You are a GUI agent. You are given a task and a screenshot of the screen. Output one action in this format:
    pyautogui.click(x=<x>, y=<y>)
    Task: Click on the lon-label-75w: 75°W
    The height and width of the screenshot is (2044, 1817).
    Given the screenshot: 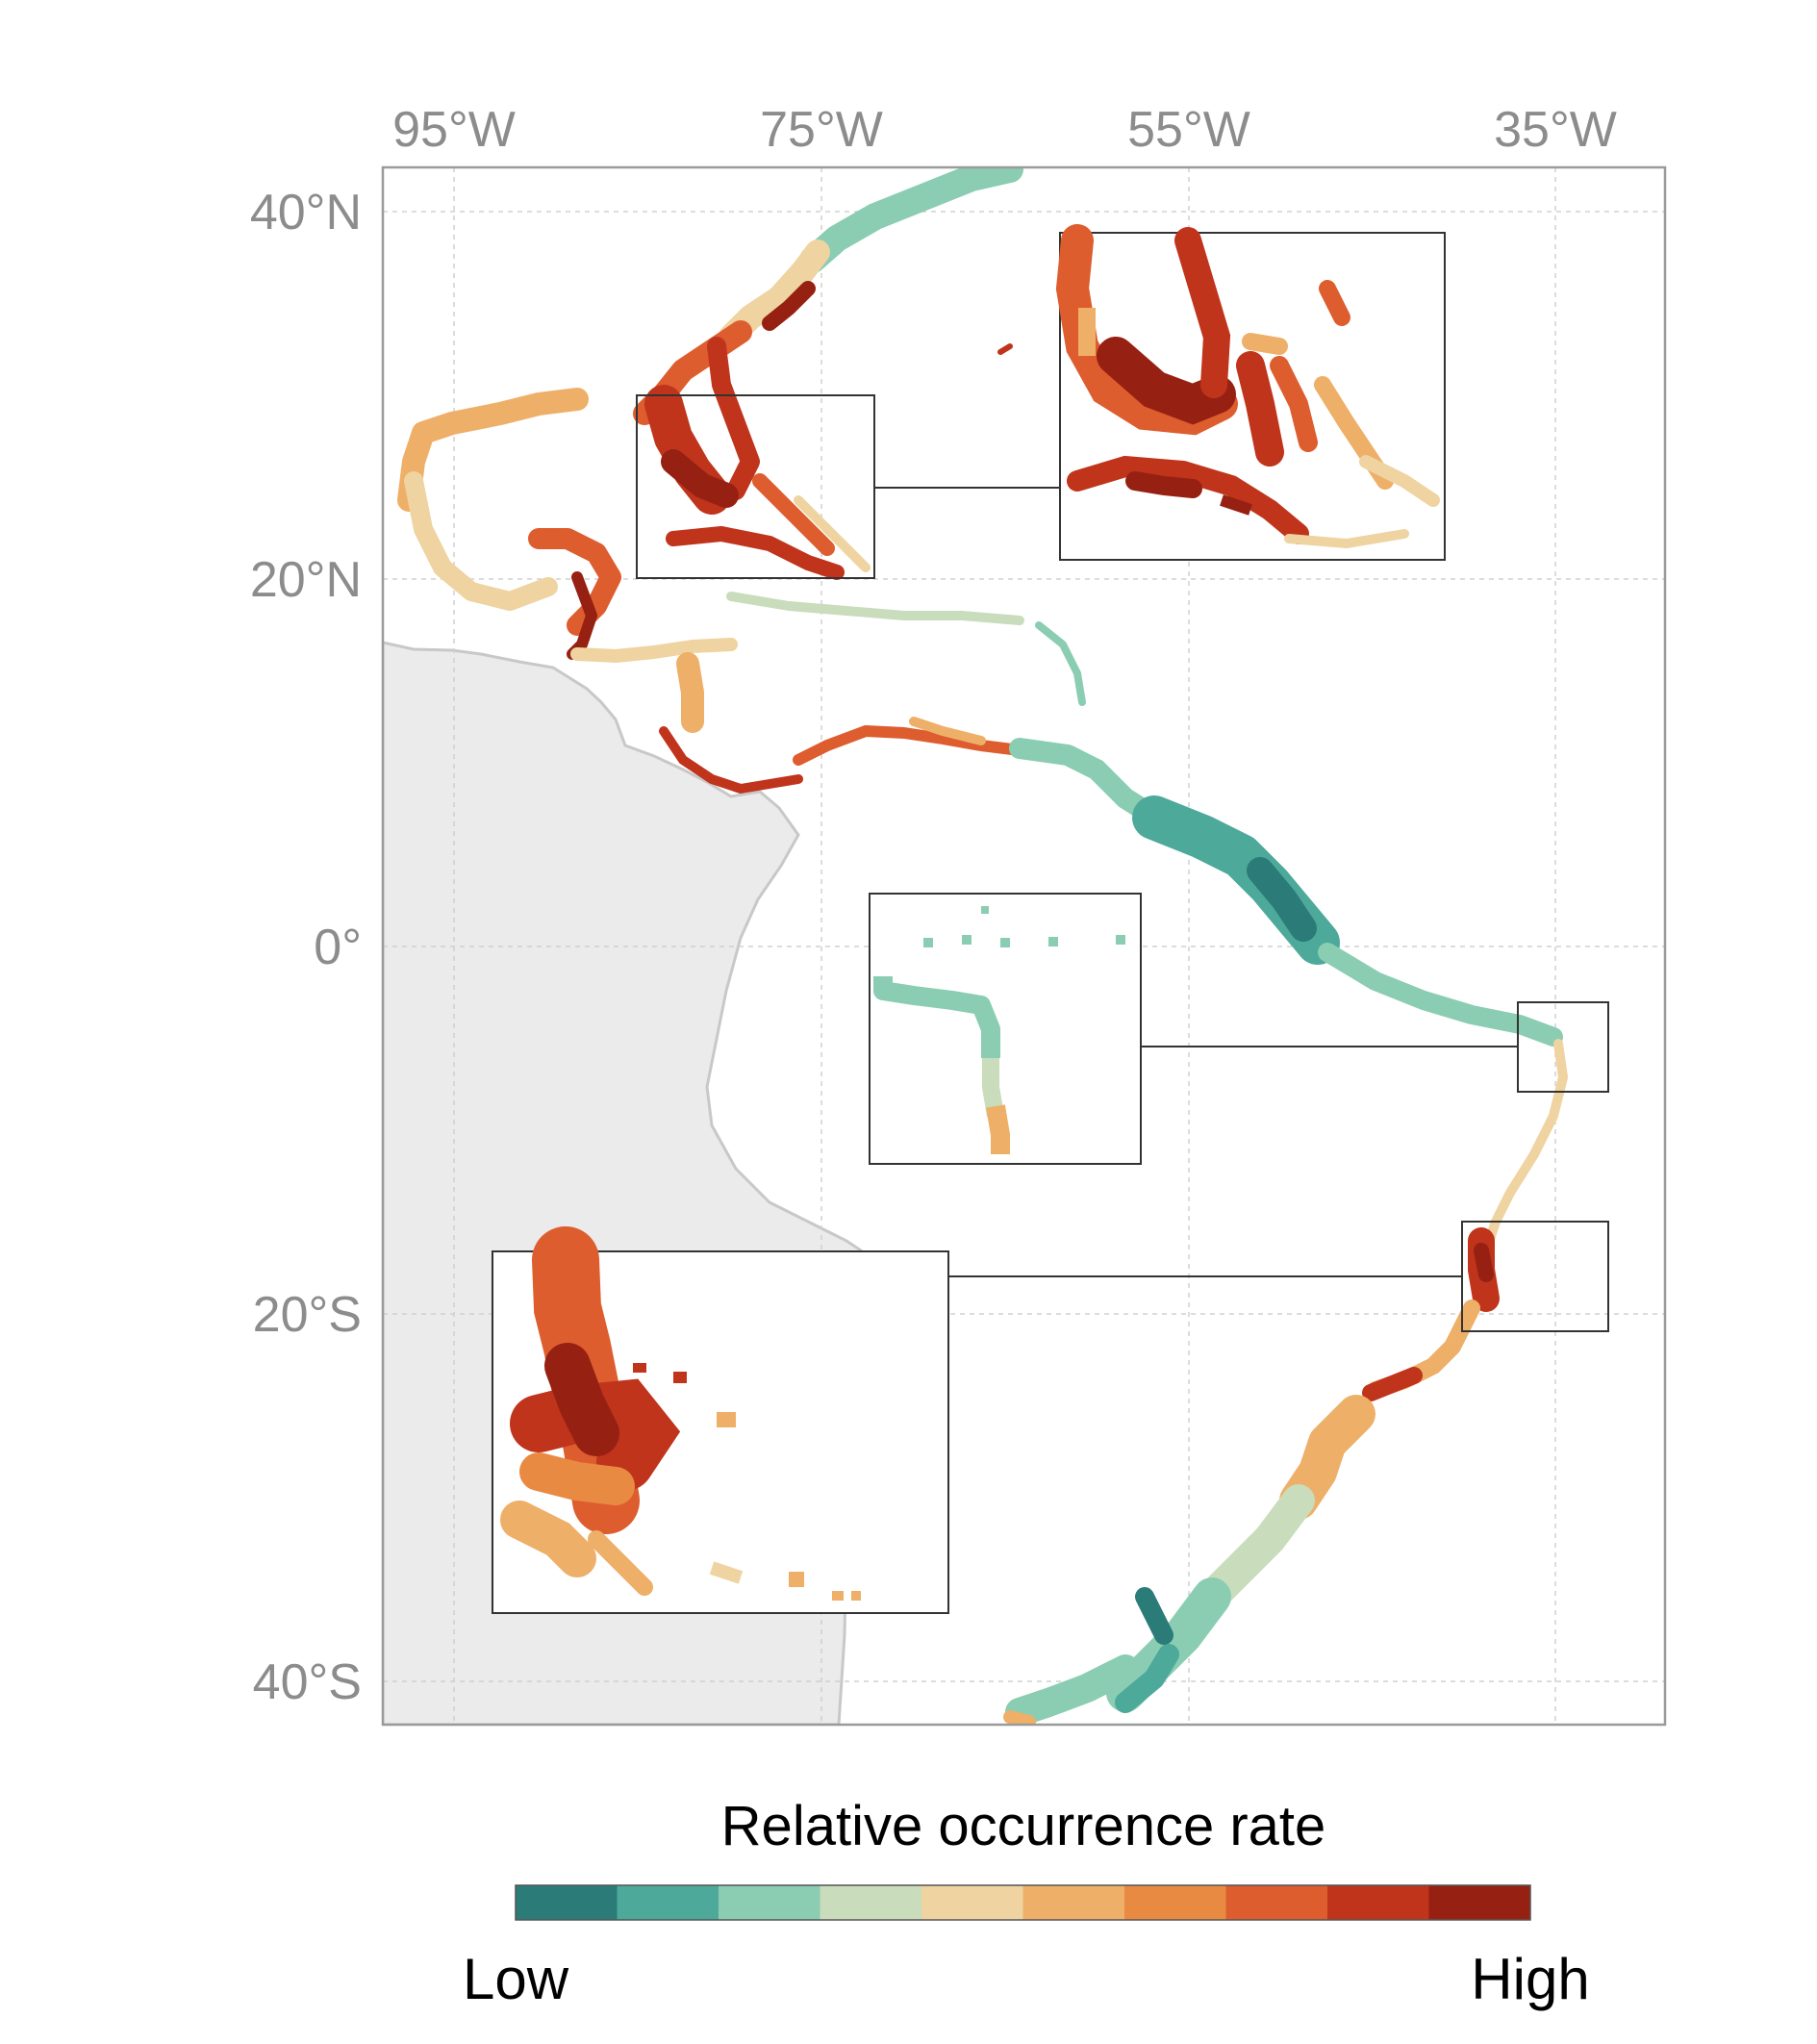 What is the action you would take?
    pyautogui.click(x=822, y=130)
    